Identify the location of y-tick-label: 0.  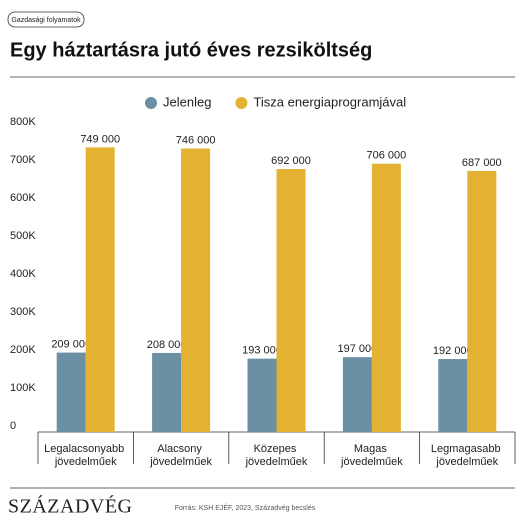
(13, 426).